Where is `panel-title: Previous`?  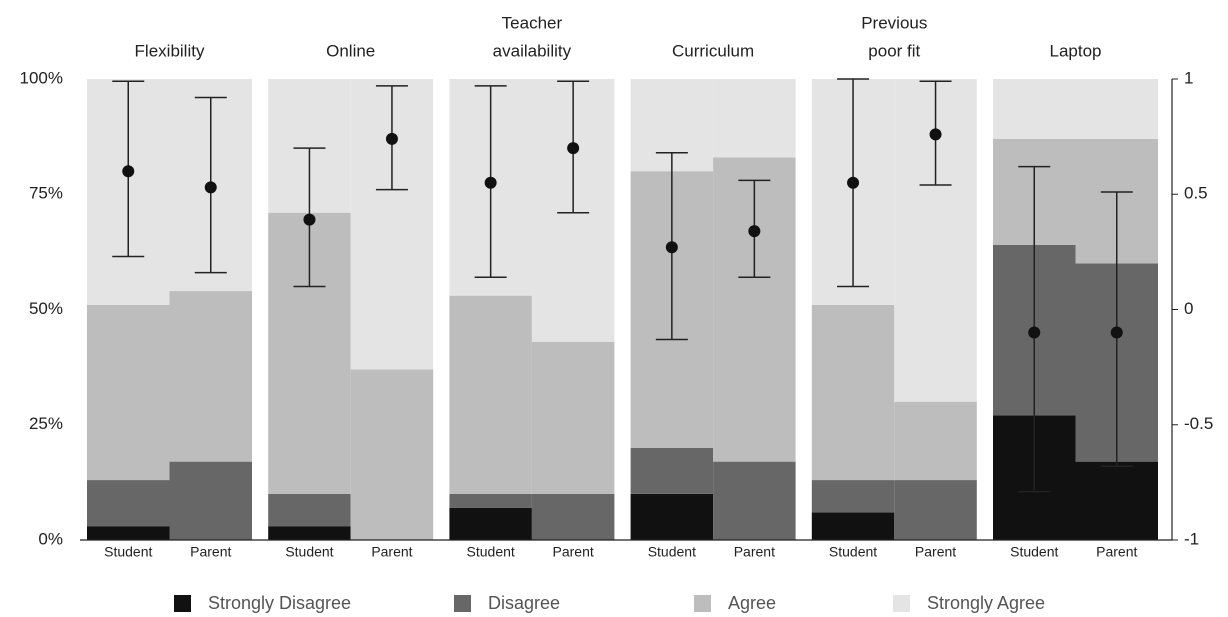 panel-title: Previous is located at coordinates (894, 22).